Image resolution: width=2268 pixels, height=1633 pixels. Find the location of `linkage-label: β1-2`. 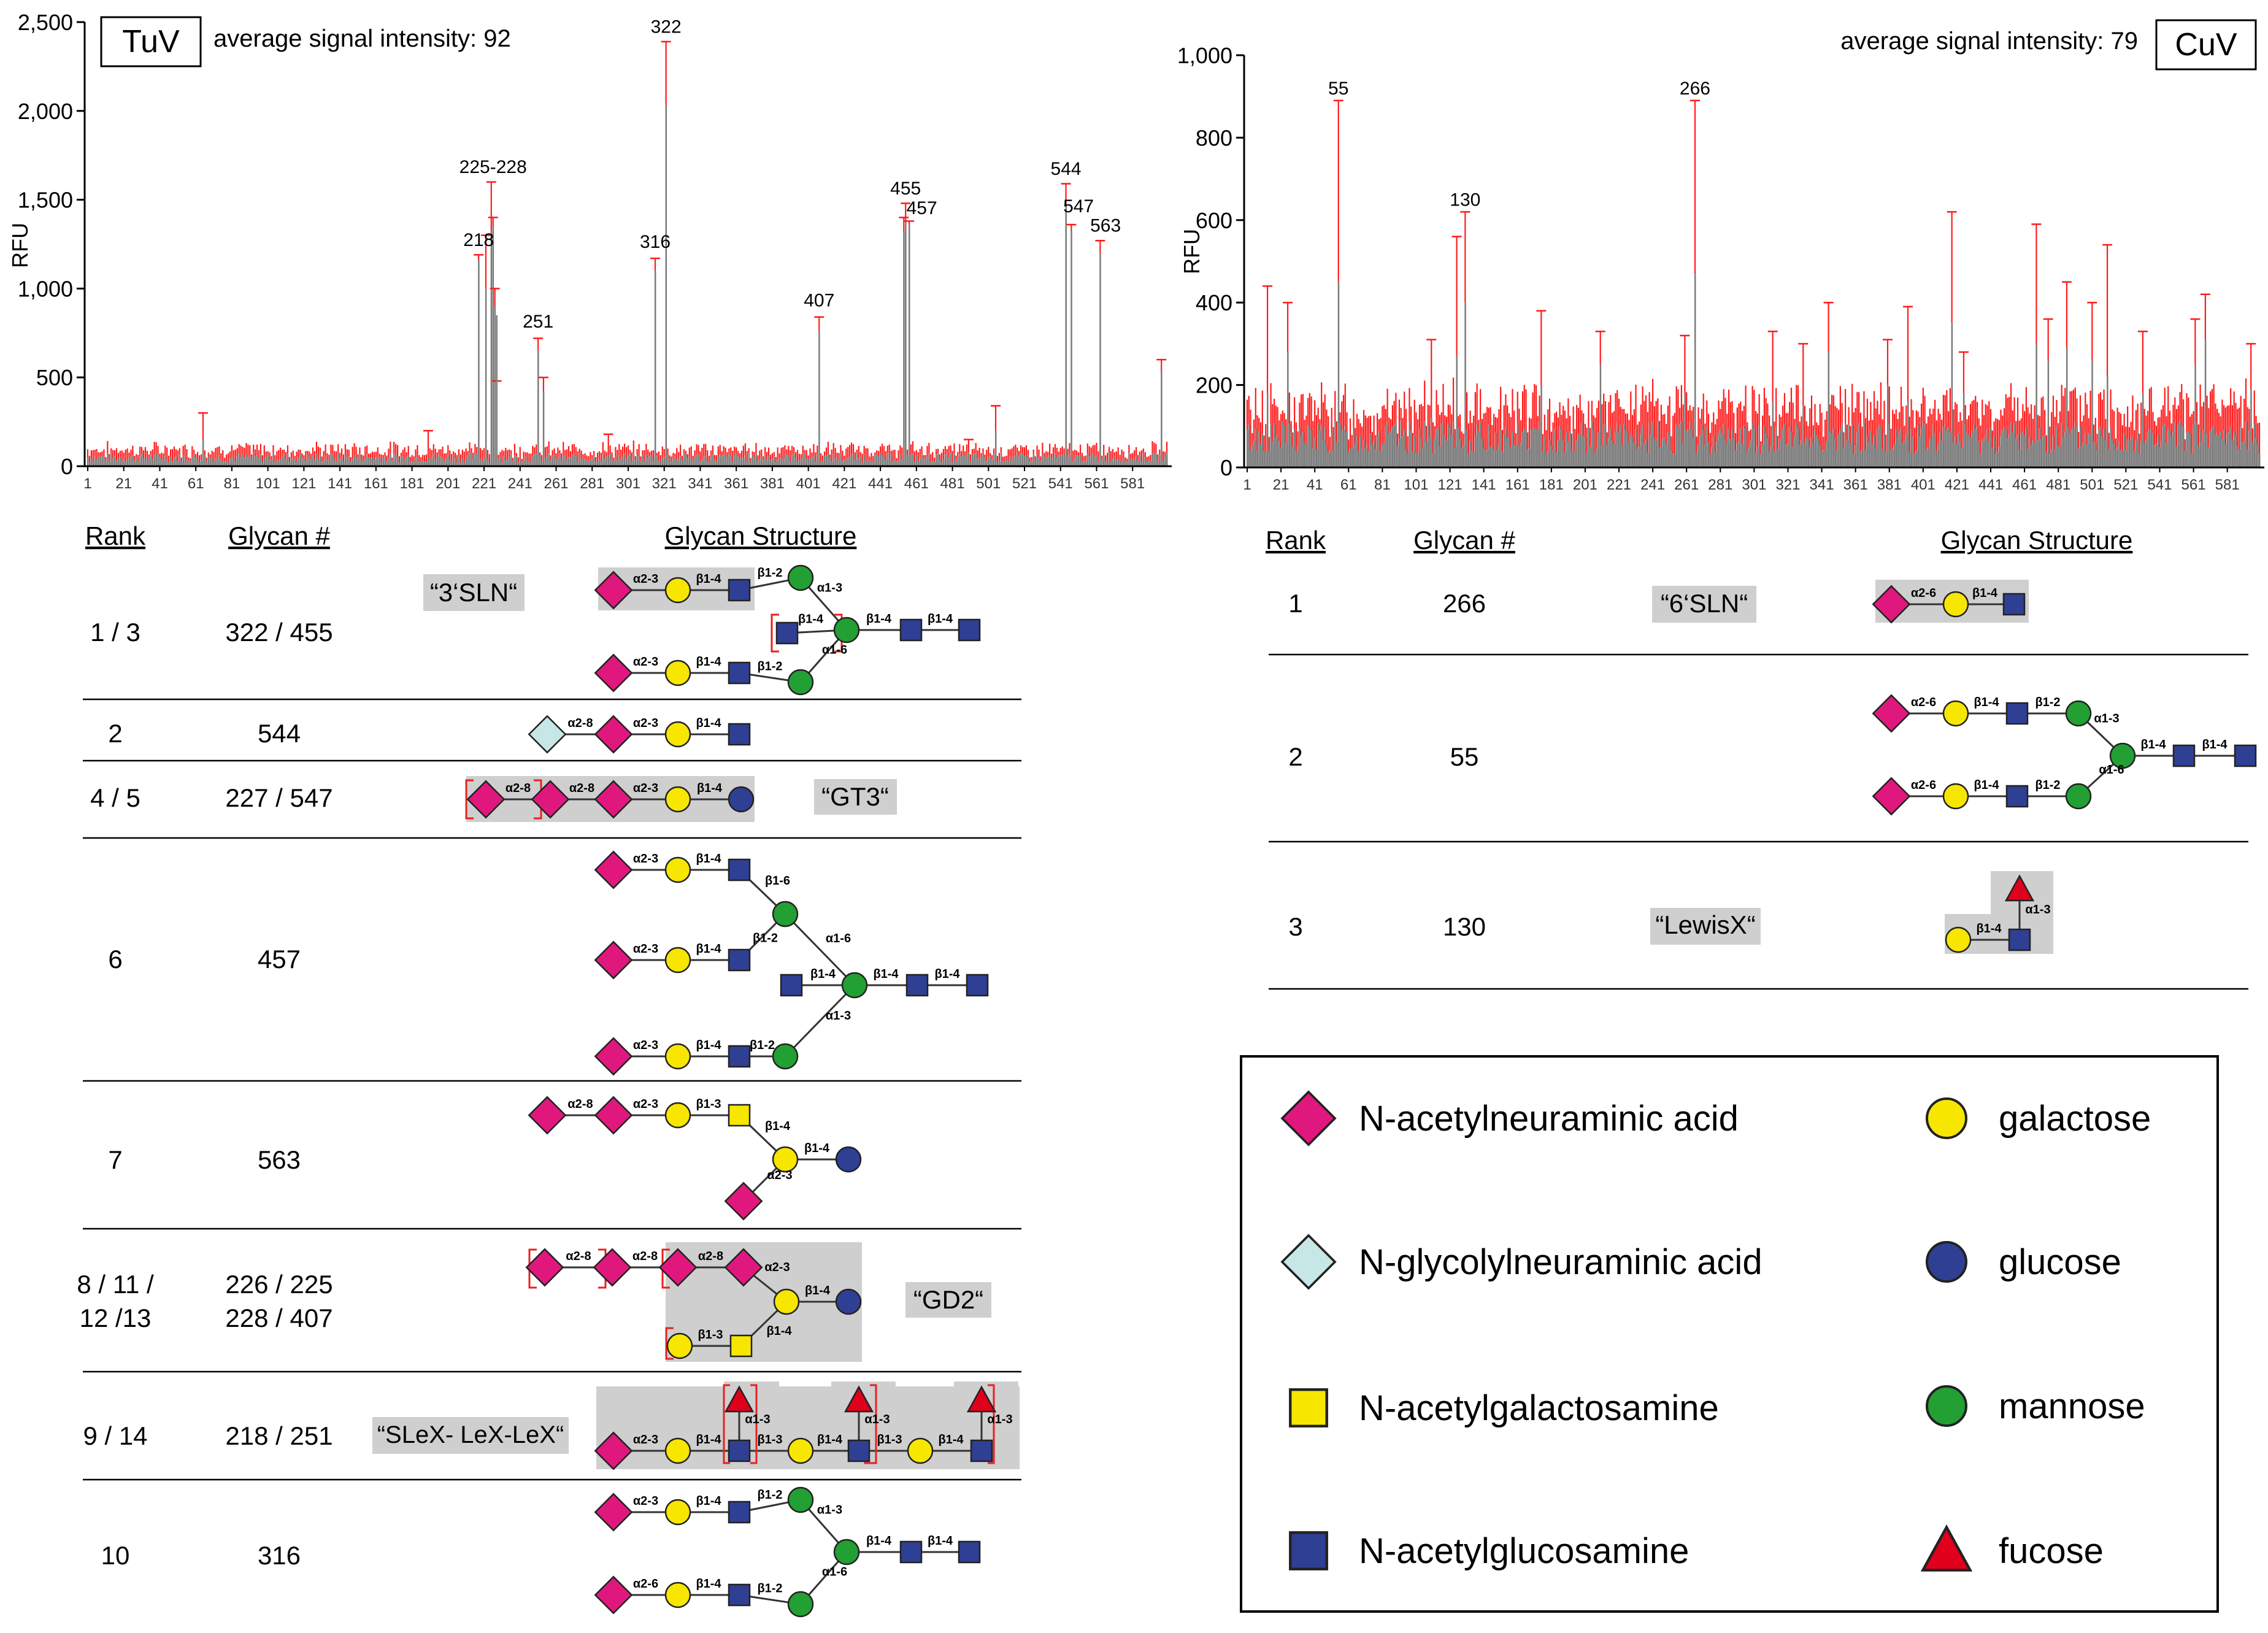

linkage-label: β1-2 is located at coordinates (763, 1045).